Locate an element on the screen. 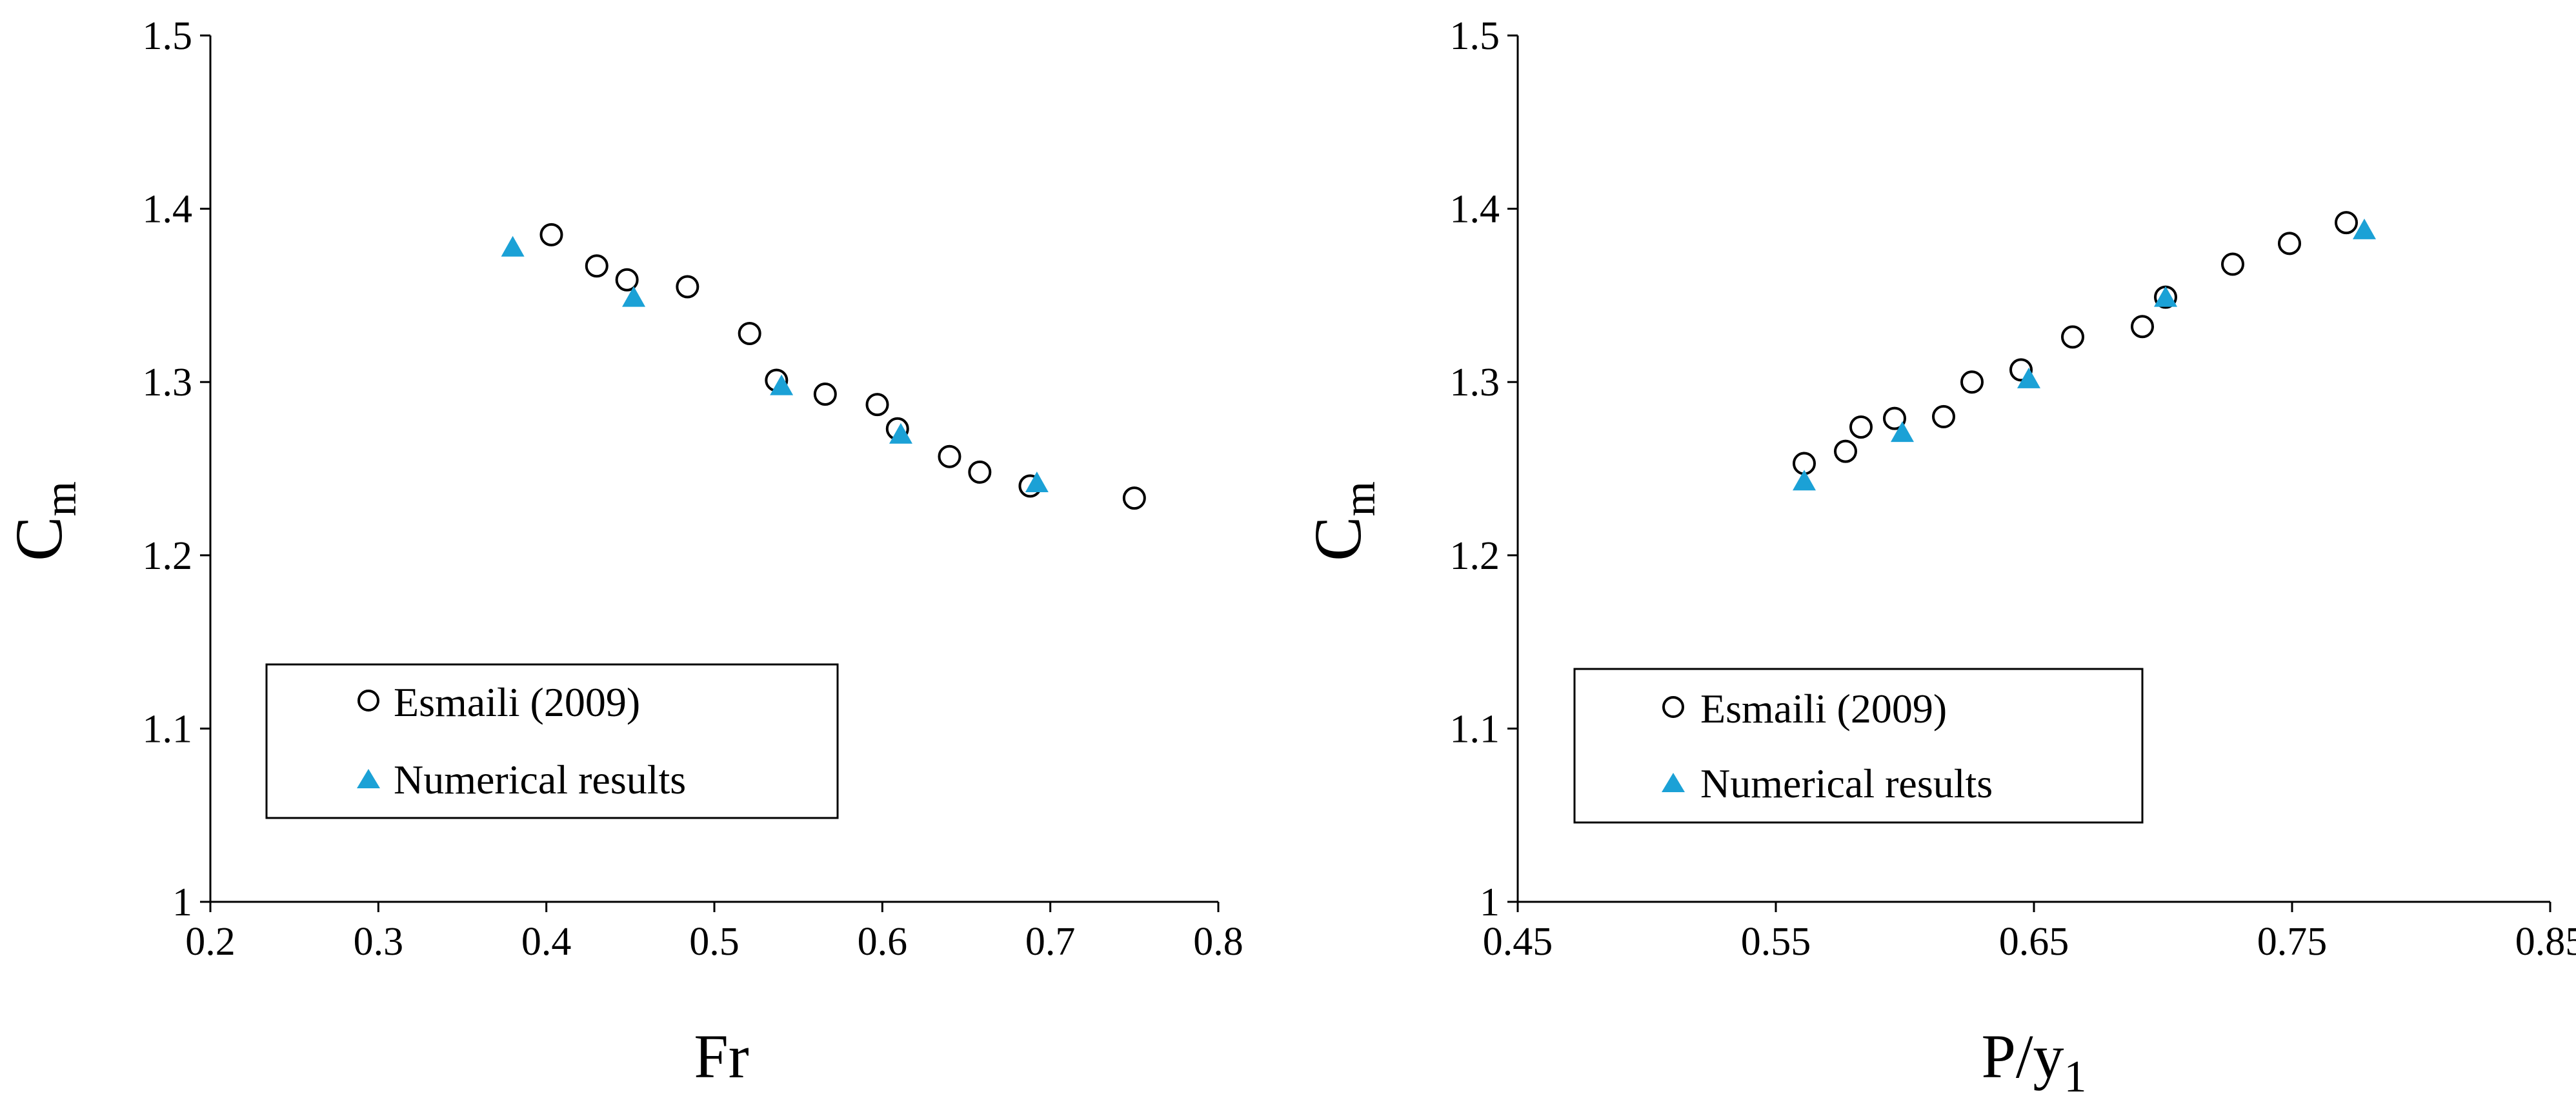 Image resolution: width=2576 pixels, height=1096 pixels. x-tick-label: 0.6 is located at coordinates (883, 942).